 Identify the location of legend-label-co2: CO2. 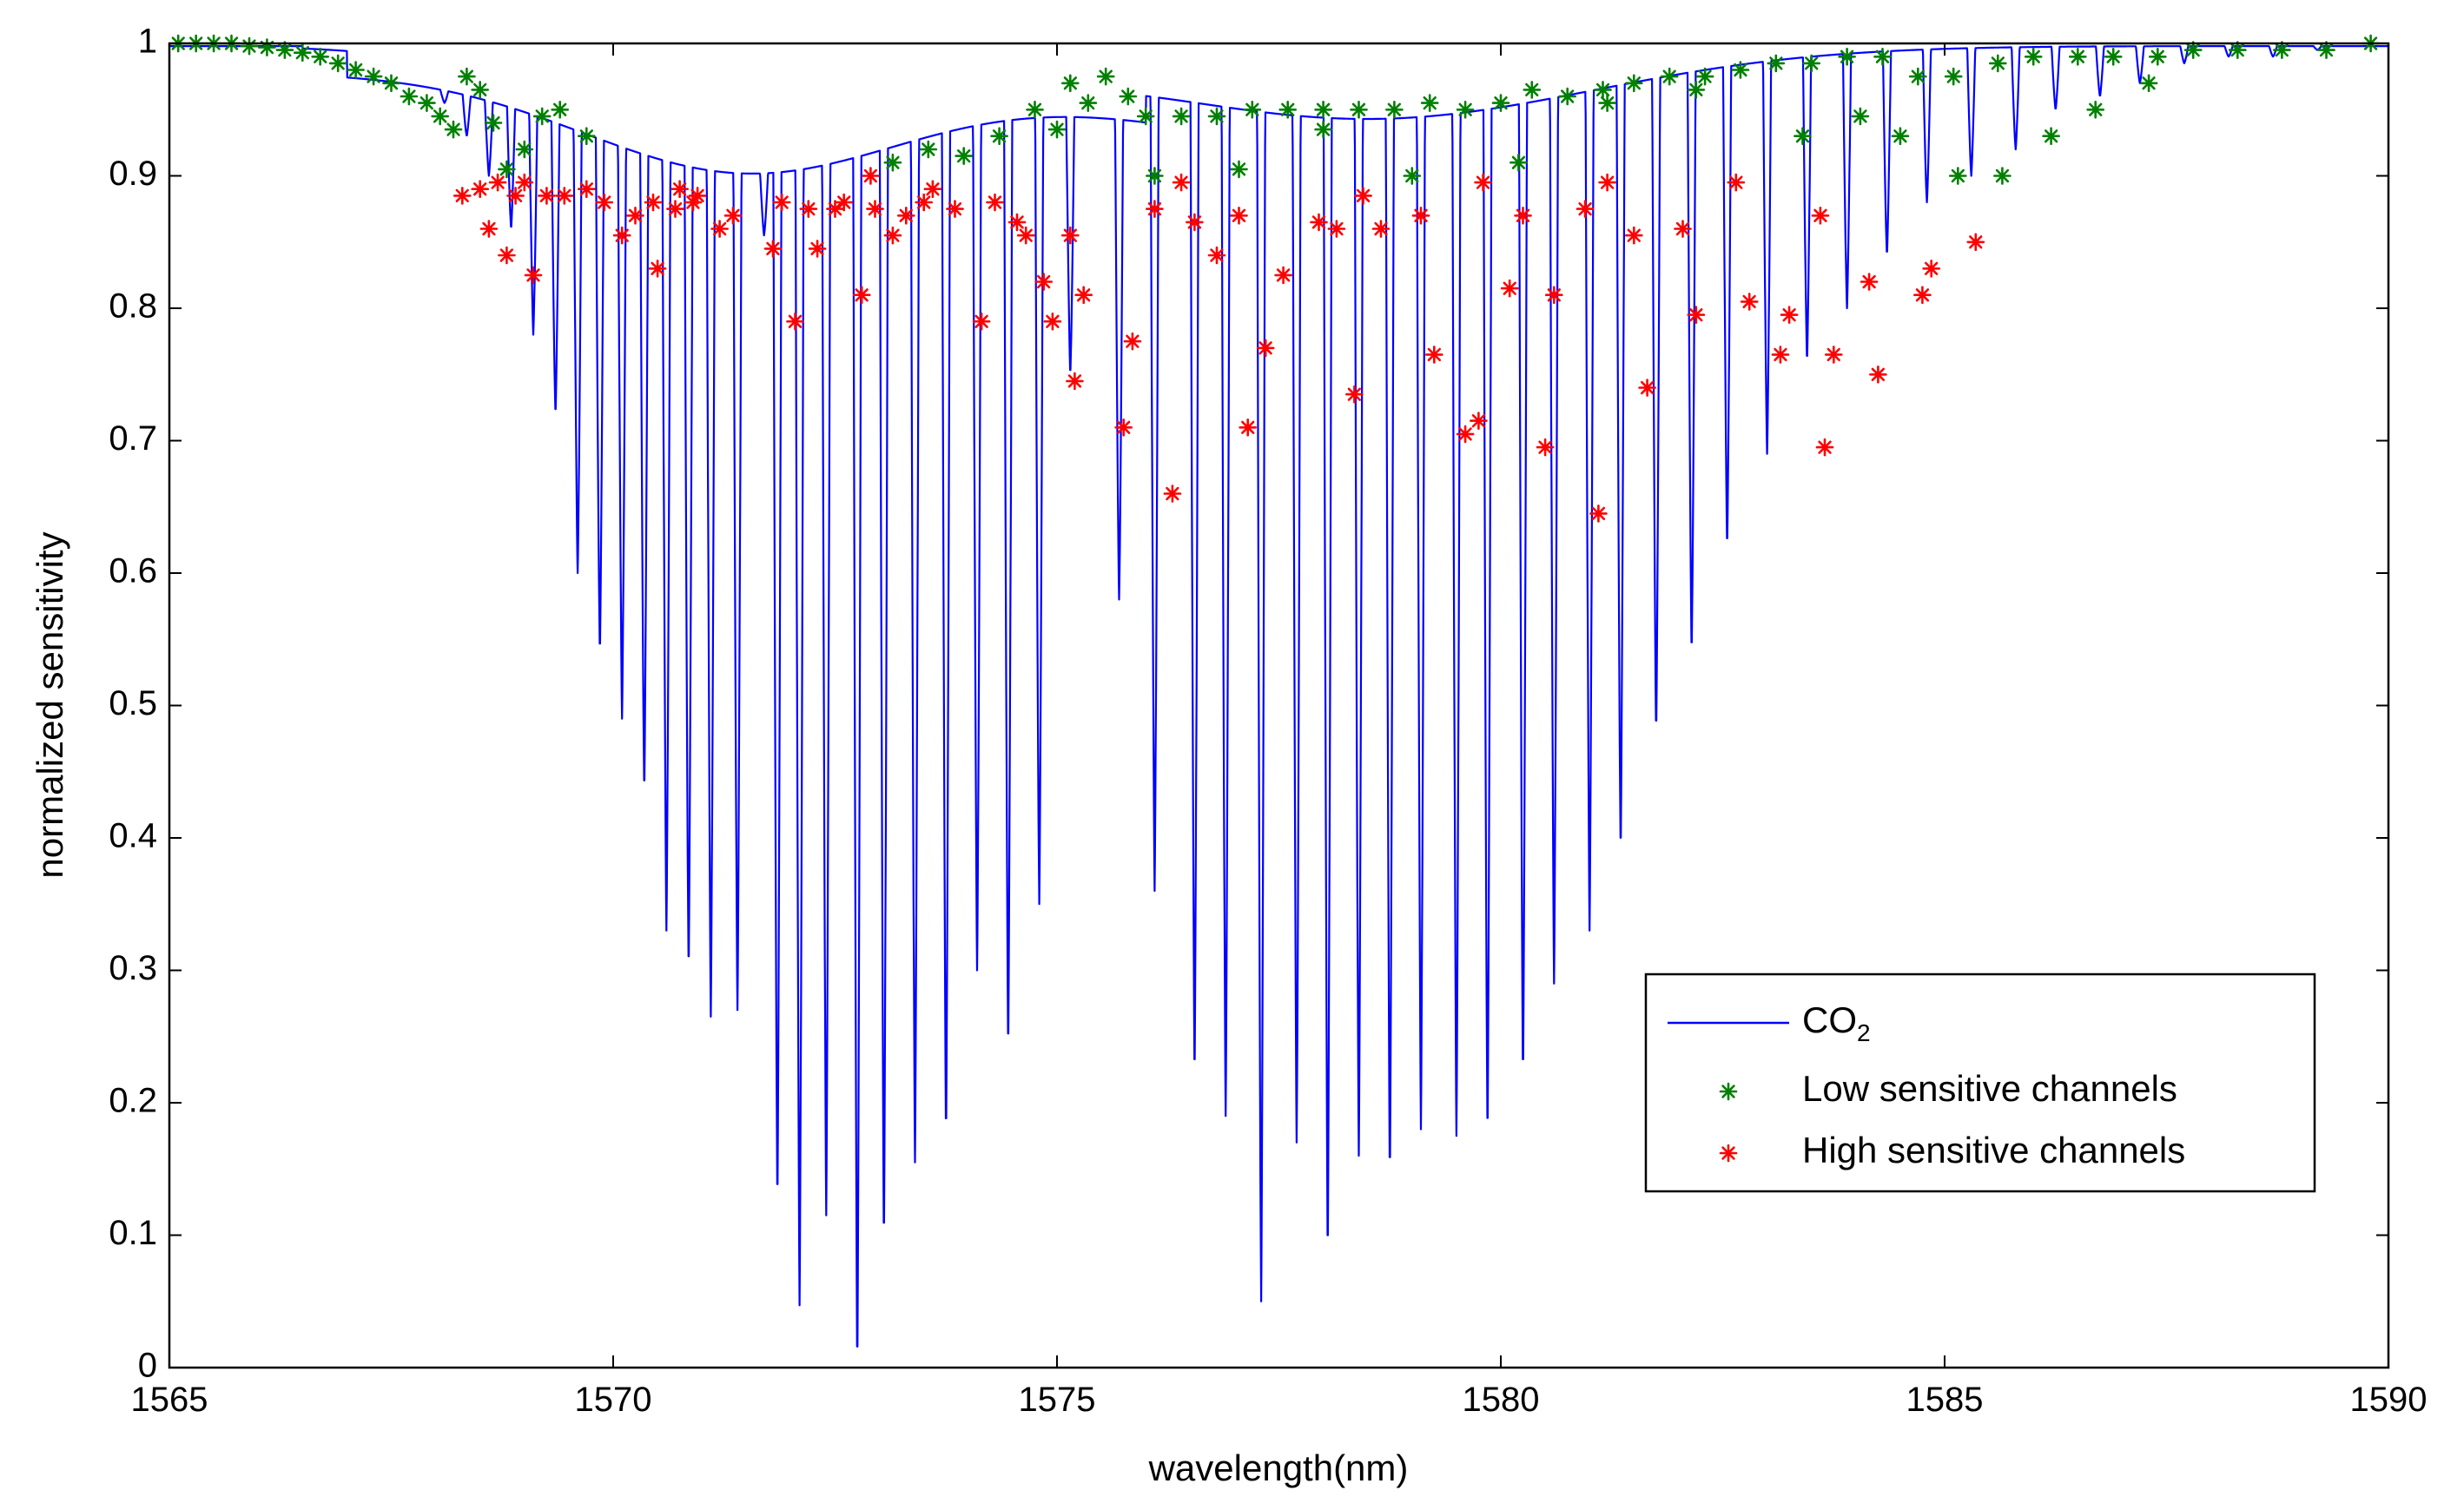
(1837, 1022).